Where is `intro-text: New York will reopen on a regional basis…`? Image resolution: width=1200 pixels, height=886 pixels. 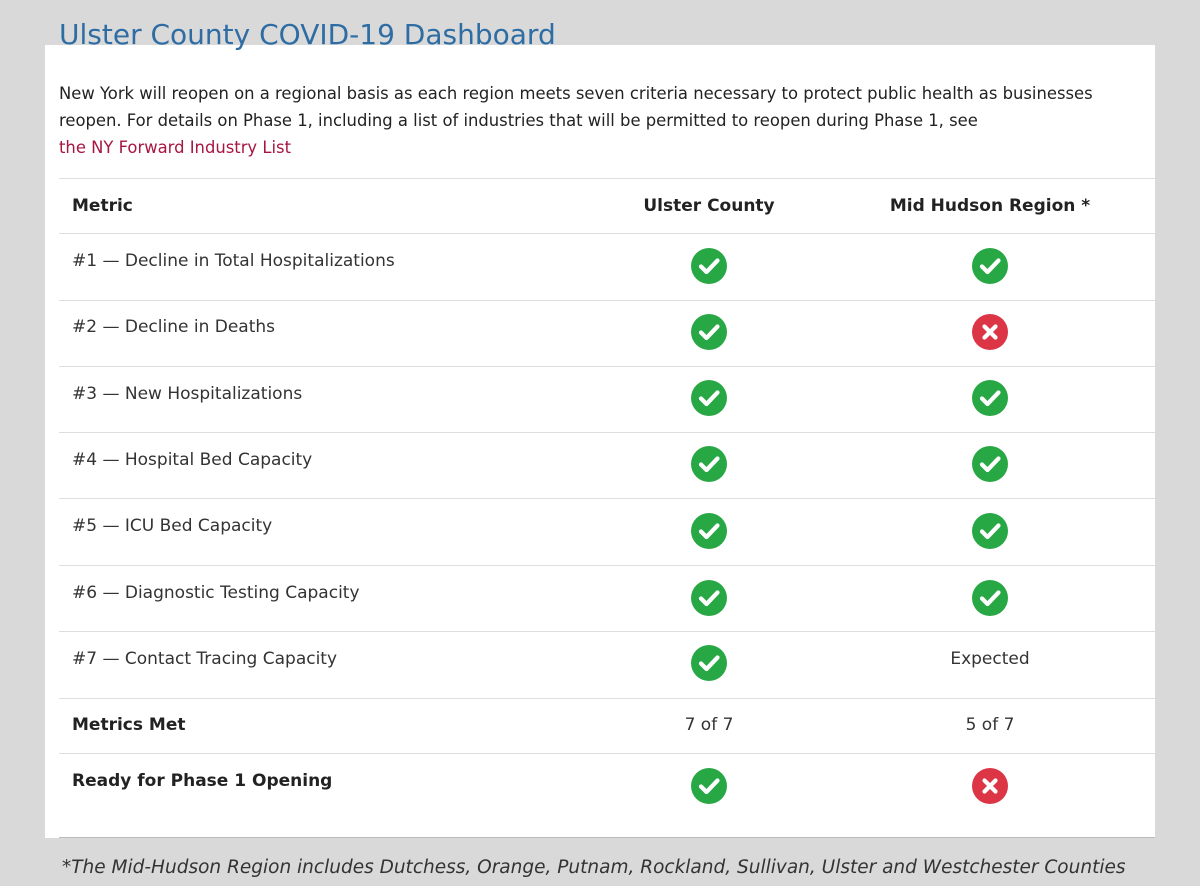
intro-text: New York will reopen on a regional basis… is located at coordinates (576, 107).